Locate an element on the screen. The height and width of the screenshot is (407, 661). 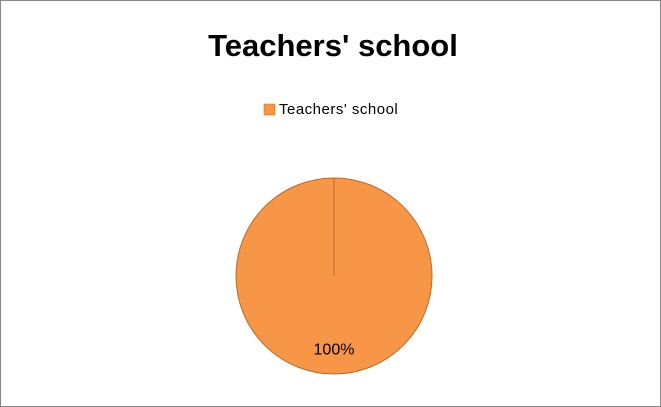
data-label: 100% is located at coordinates (334, 350).